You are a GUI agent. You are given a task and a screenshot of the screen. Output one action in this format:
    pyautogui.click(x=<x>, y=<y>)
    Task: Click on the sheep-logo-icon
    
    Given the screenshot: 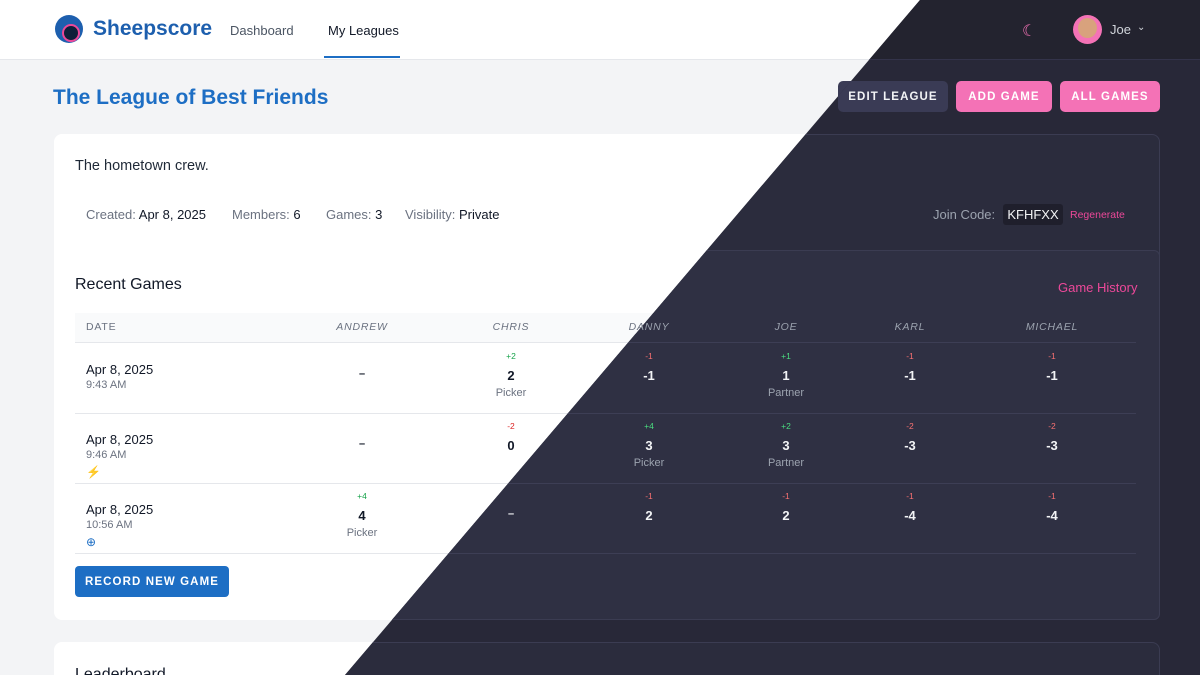 What is the action you would take?
    pyautogui.click(x=69, y=29)
    